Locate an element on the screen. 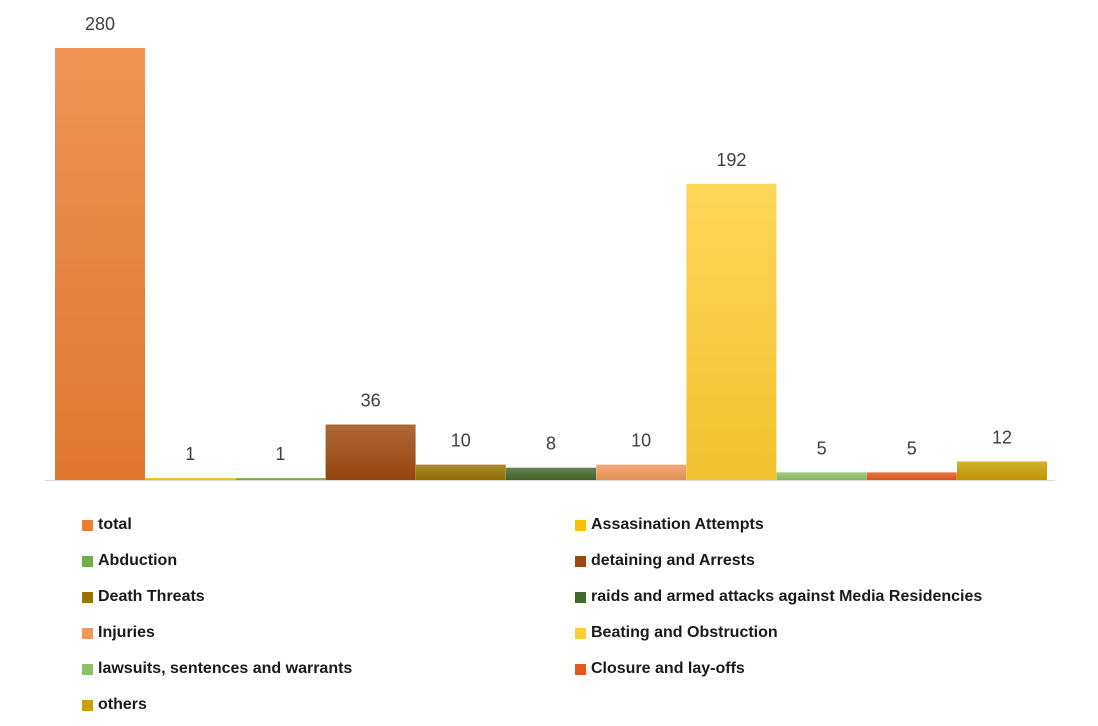  legend-item-6: Injuries is located at coordinates (328, 633).